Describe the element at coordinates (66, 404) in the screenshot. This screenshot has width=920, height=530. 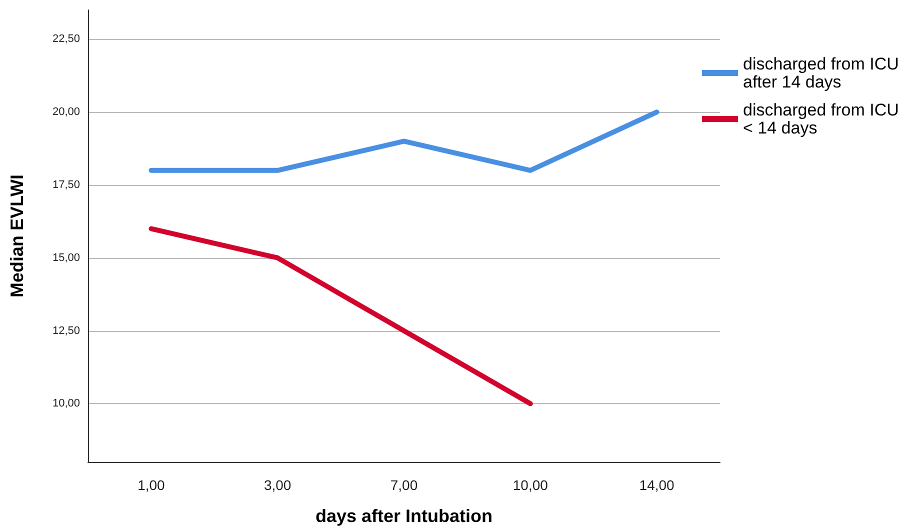
I see `y-tick-label: 10,00` at that location.